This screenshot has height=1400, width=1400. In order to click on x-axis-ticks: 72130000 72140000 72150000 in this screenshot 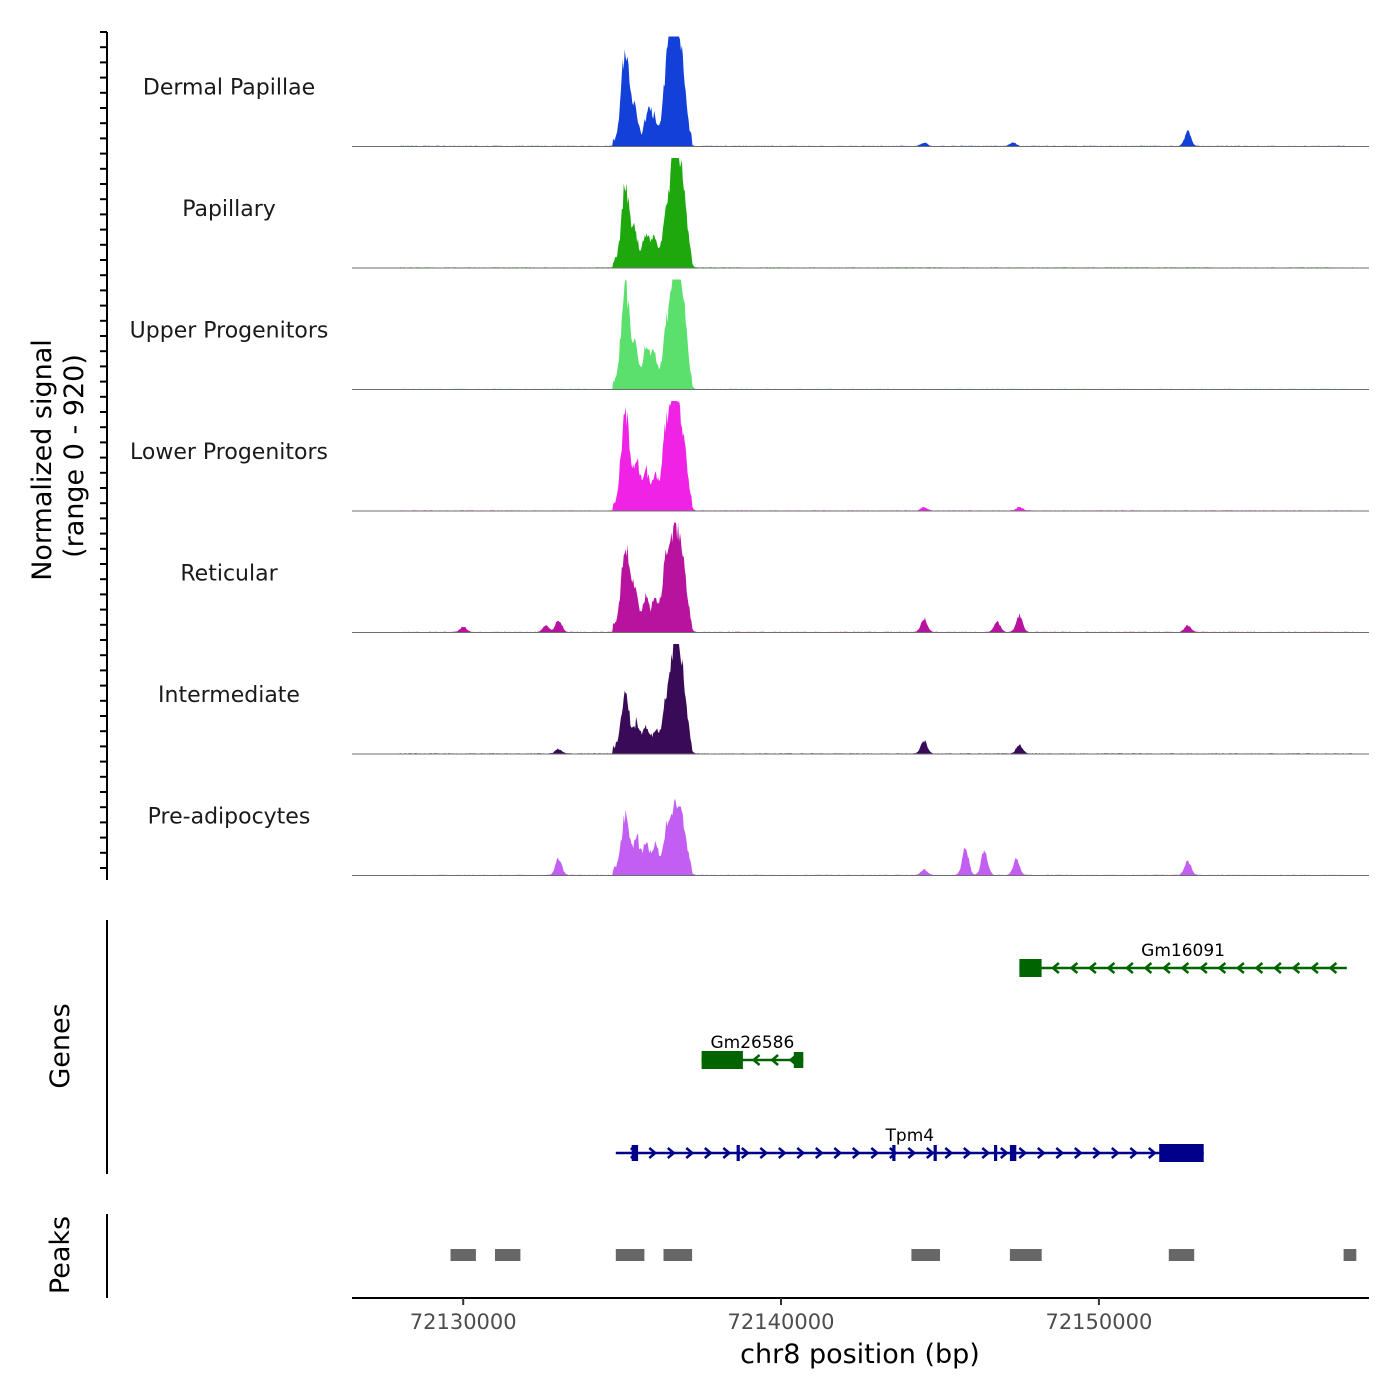, I will do `click(781, 1316)`.